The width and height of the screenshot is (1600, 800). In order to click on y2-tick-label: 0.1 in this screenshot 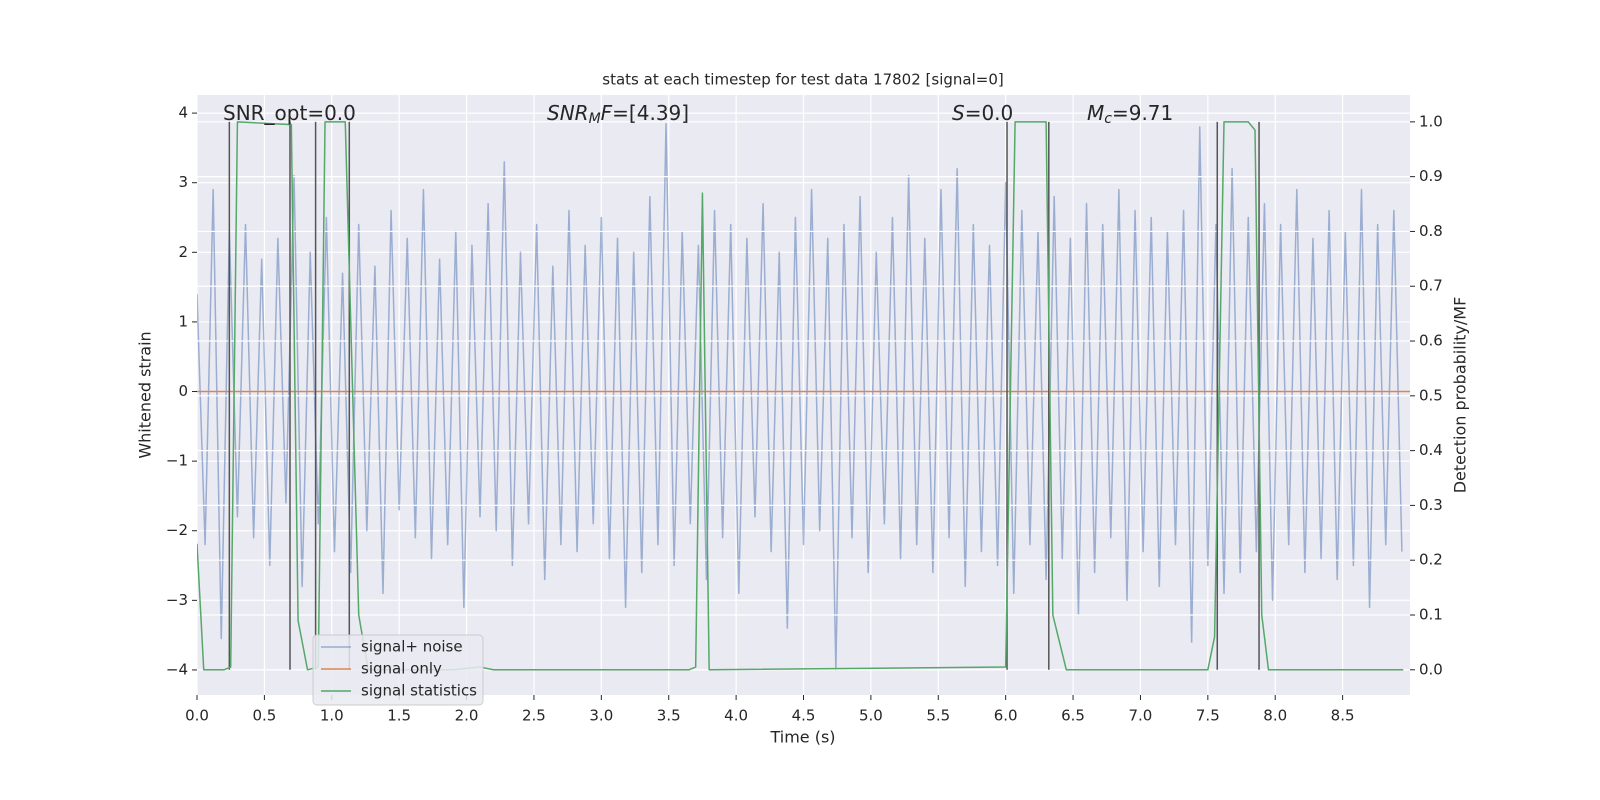, I will do `click(1431, 615)`.